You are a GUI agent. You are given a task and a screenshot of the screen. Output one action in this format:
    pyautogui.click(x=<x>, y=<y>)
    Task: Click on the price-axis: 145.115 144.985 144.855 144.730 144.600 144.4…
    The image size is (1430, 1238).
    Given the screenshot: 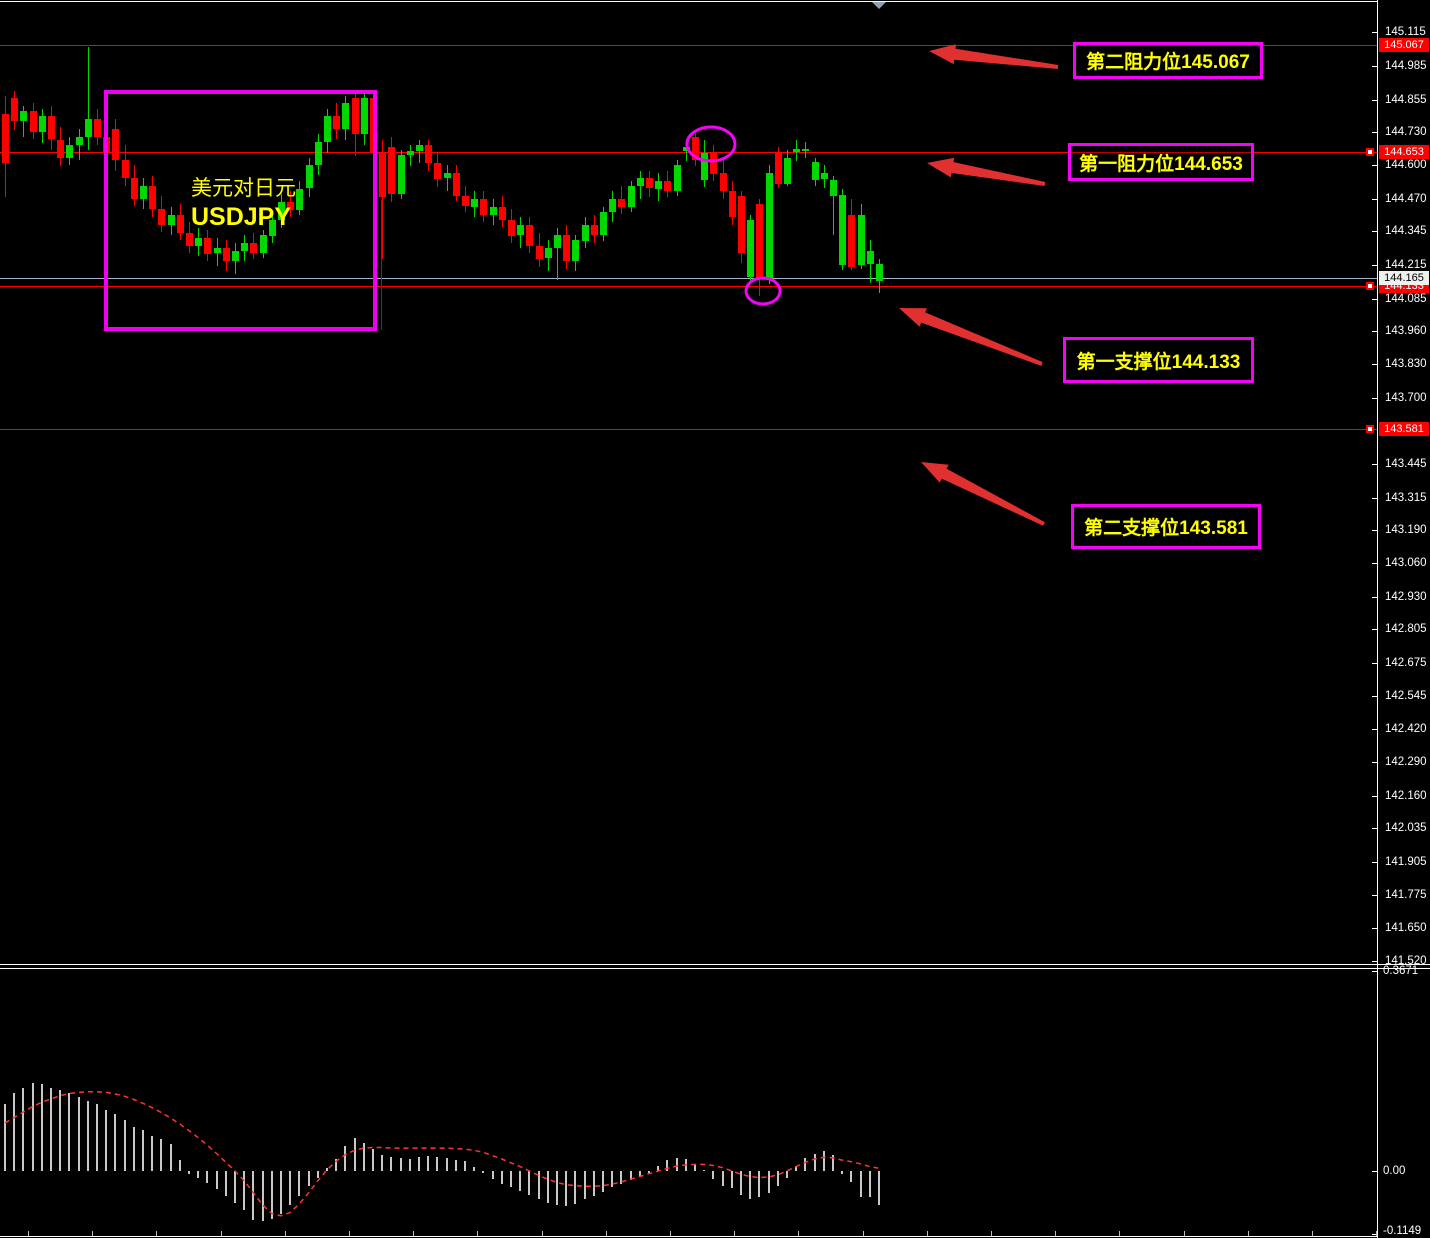 What is the action you would take?
    pyautogui.click(x=1404, y=619)
    